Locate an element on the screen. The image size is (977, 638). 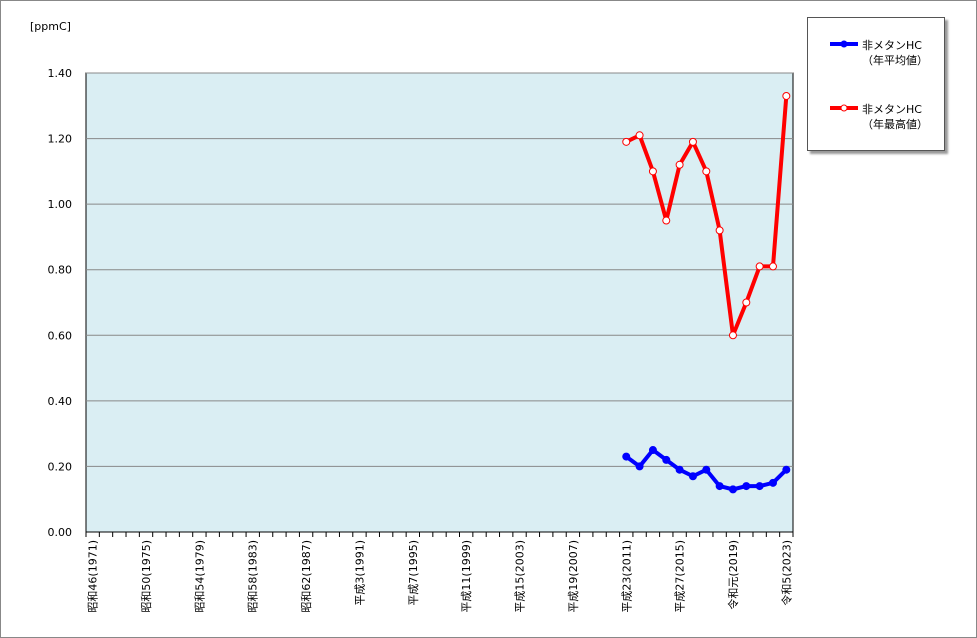
x-tick-label: 令和元(2019) is located at coordinates (733, 575).